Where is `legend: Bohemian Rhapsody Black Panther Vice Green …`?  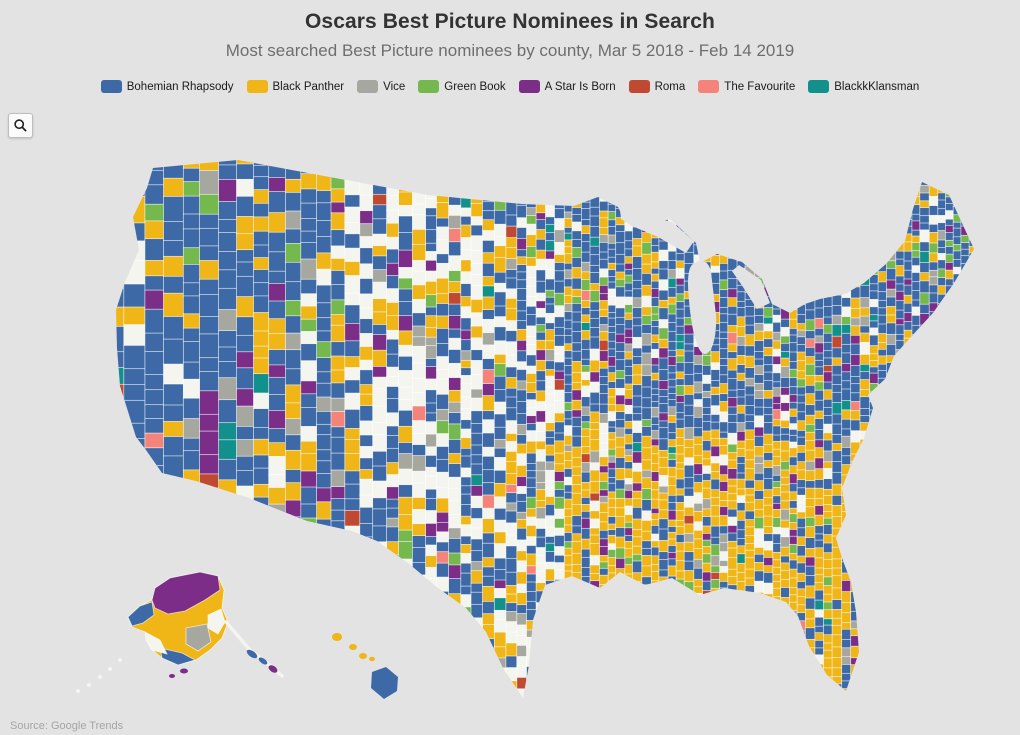
legend: Bohemian Rhapsody Black Panther Vice Green … is located at coordinates (510, 86).